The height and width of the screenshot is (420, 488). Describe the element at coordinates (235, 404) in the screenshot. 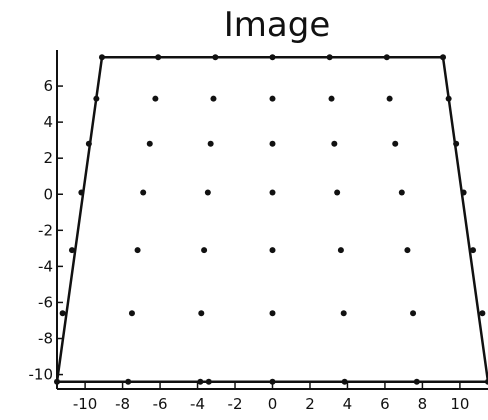

I see `x-tick-label: -2` at that location.